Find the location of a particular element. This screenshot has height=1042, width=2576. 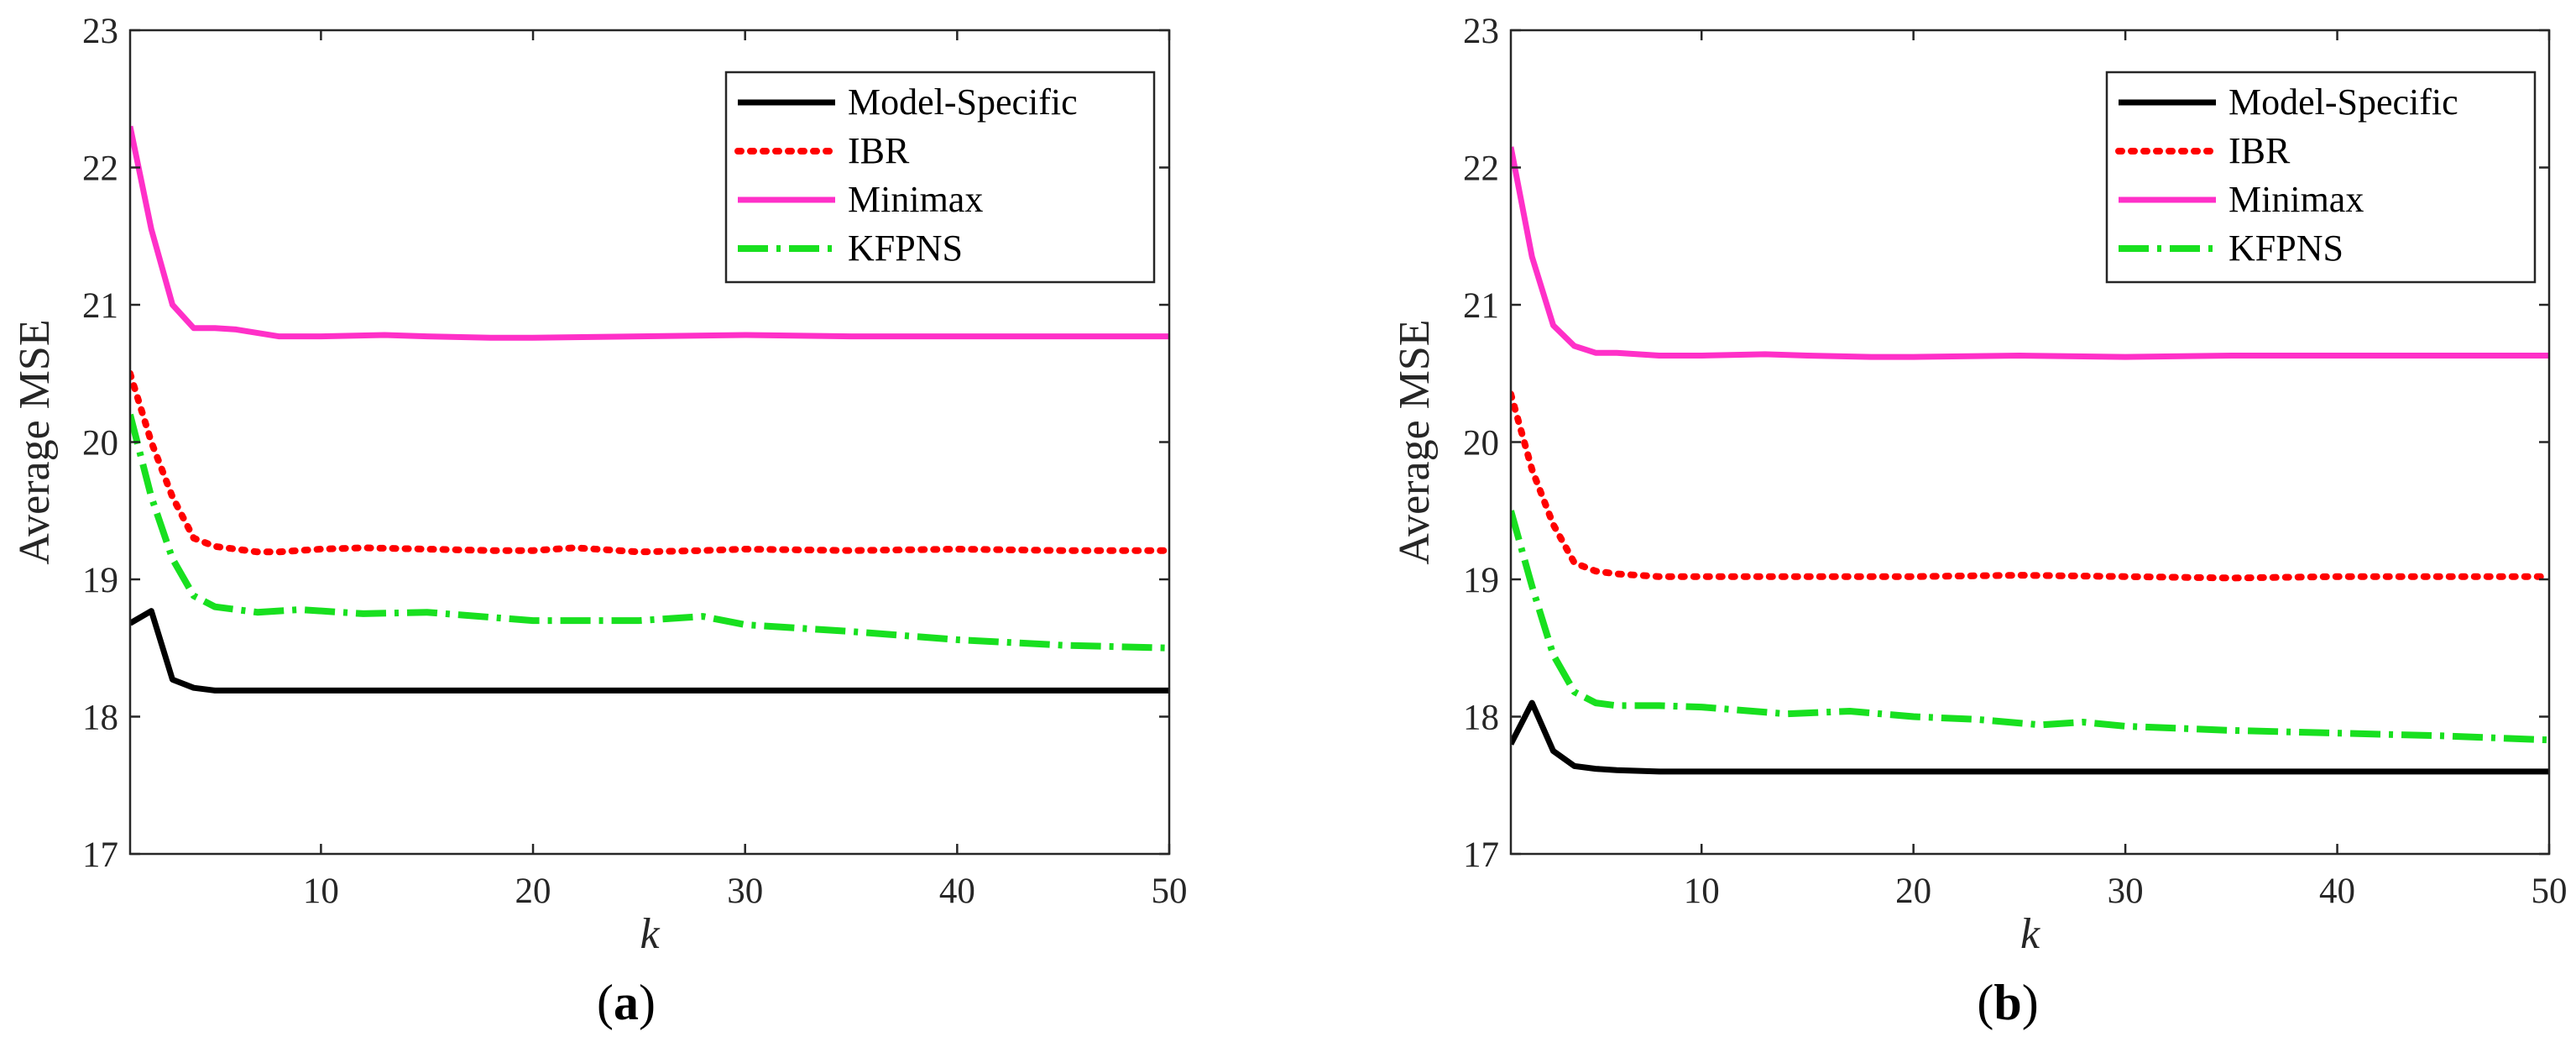

panel-caption: (b) is located at coordinates (2007, 1003).